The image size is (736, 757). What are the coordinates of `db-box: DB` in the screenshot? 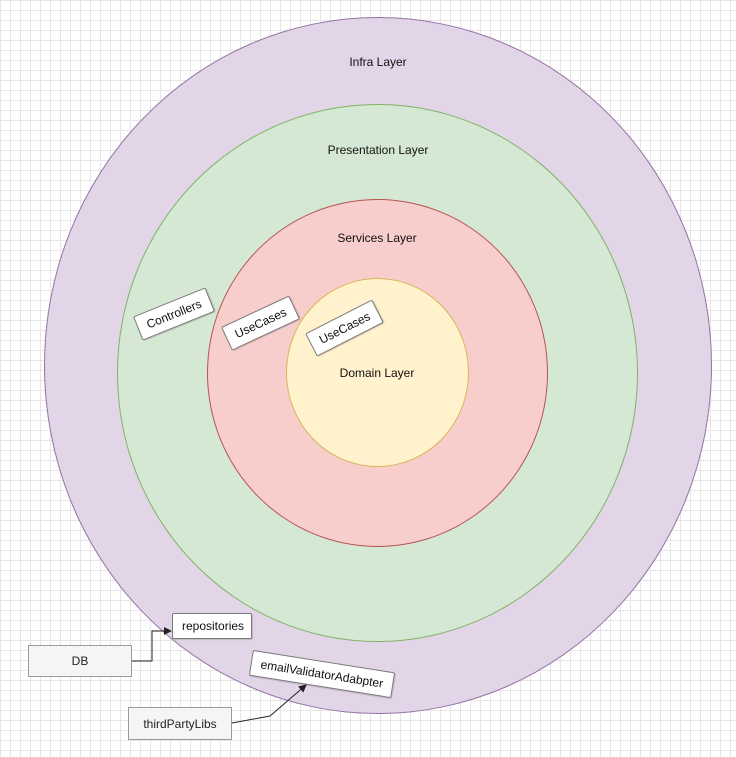 It's located at (80, 661).